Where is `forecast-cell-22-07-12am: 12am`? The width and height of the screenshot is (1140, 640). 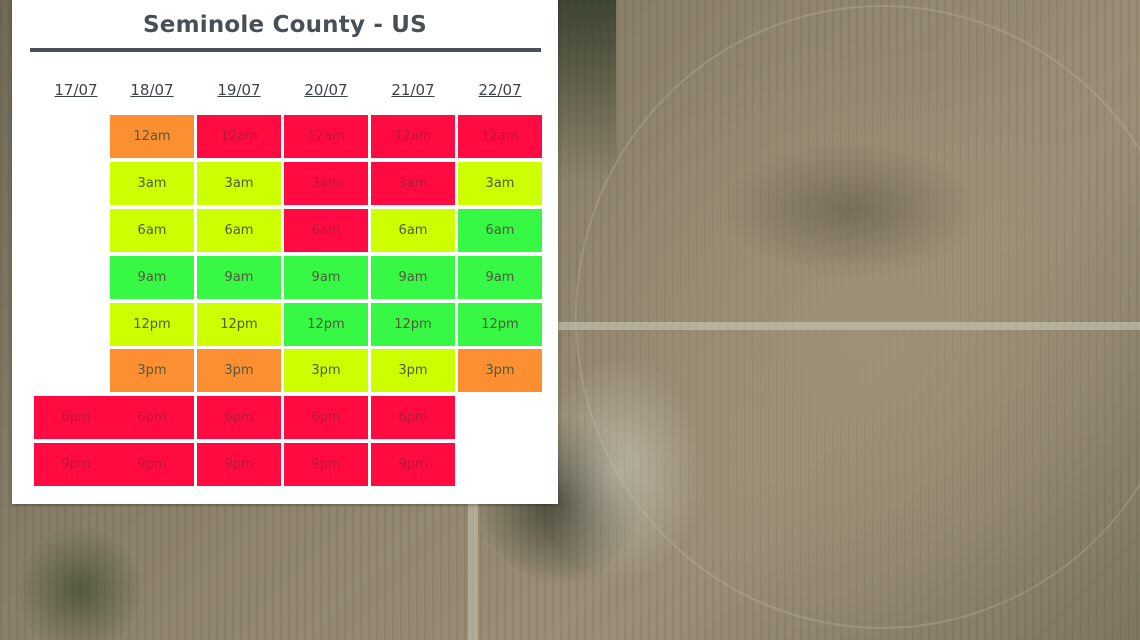
forecast-cell-22-07-12am: 12am is located at coordinates (500, 136).